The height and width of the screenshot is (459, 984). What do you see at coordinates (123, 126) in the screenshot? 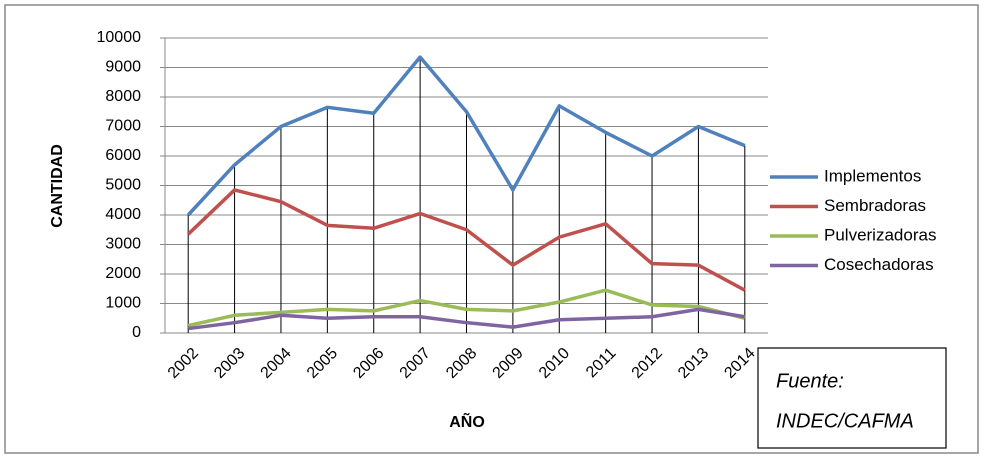
I see `y-tick-label: 7000` at bounding box center [123, 126].